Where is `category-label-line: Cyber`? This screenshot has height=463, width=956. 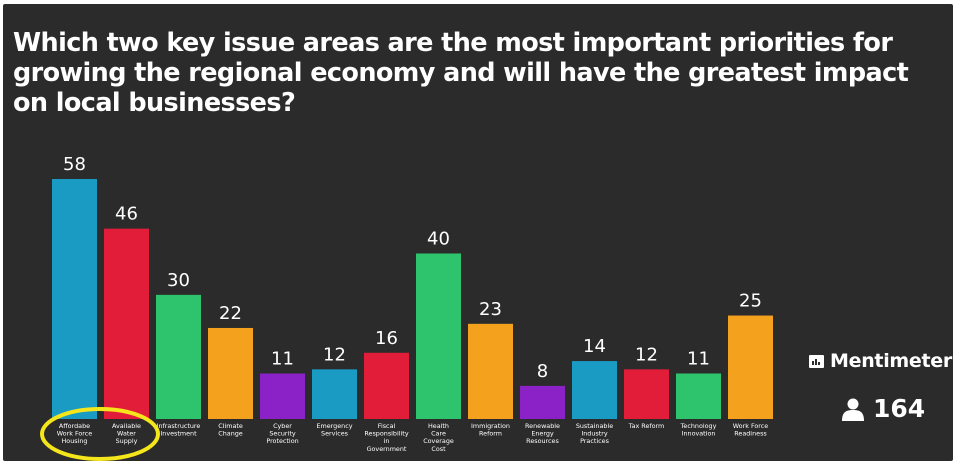 category-label-line: Cyber is located at coordinates (282, 426).